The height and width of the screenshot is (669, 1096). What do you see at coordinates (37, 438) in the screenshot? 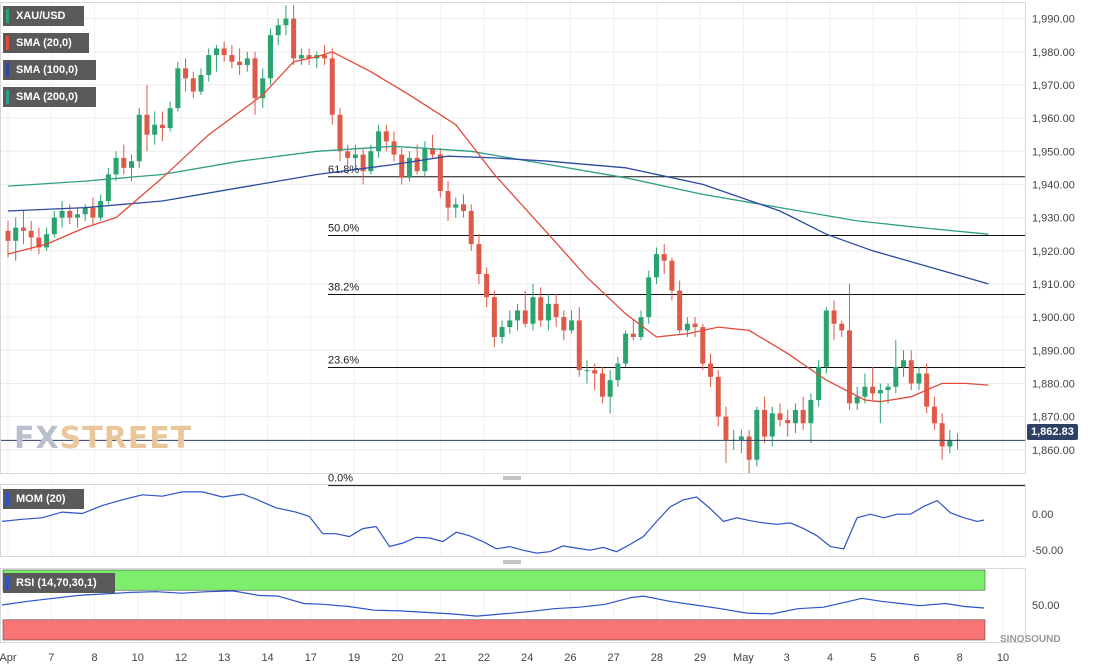
I see `logo-fx: FX` at bounding box center [37, 438].